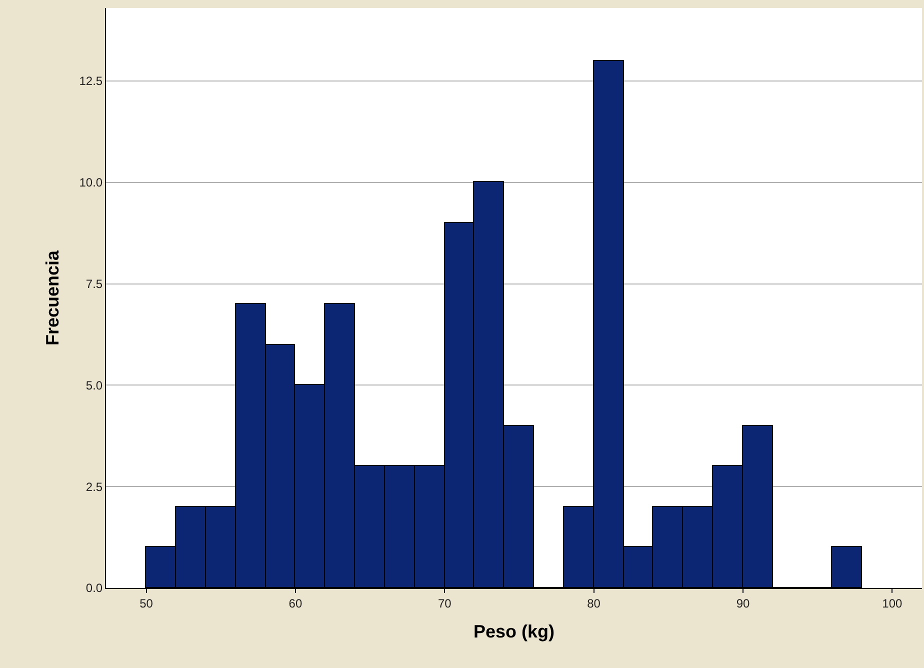  I want to click on x-tick-label: 60, so click(295, 603).